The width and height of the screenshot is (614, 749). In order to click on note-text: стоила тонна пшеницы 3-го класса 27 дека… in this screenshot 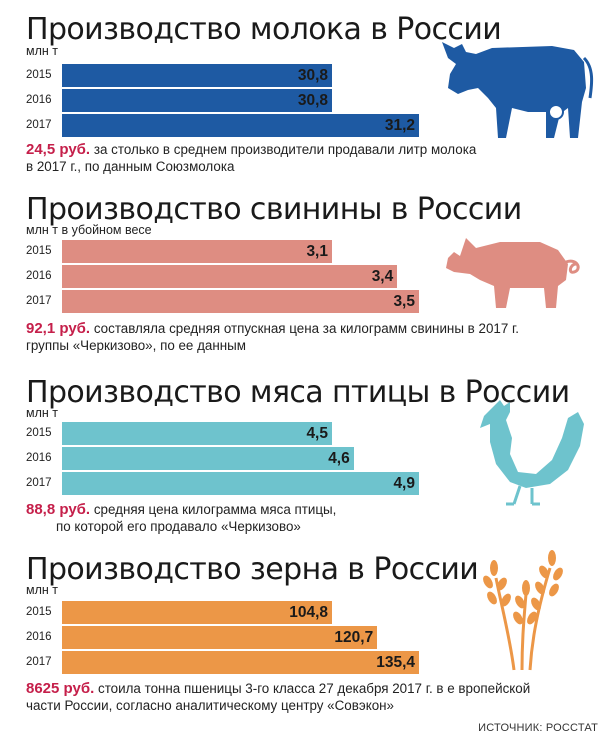, I will do `click(312, 688)`.